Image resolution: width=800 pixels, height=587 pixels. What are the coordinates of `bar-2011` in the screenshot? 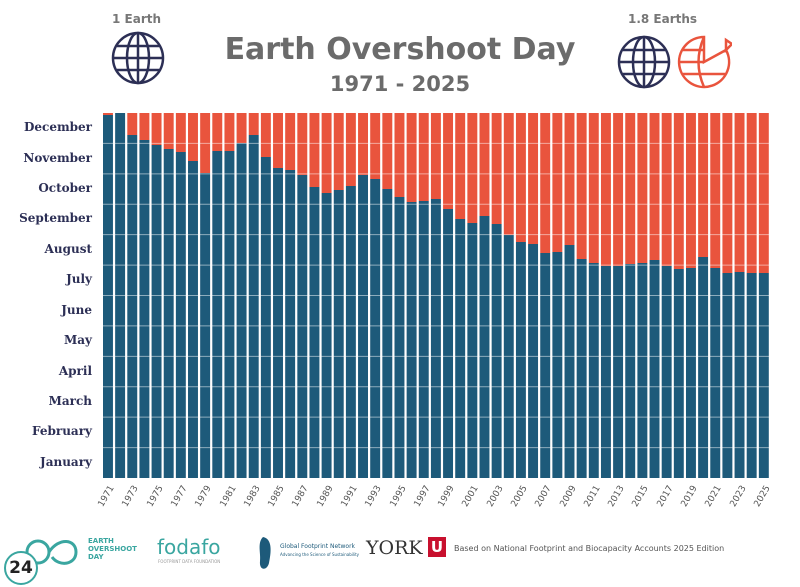 It's located at (593, 370).